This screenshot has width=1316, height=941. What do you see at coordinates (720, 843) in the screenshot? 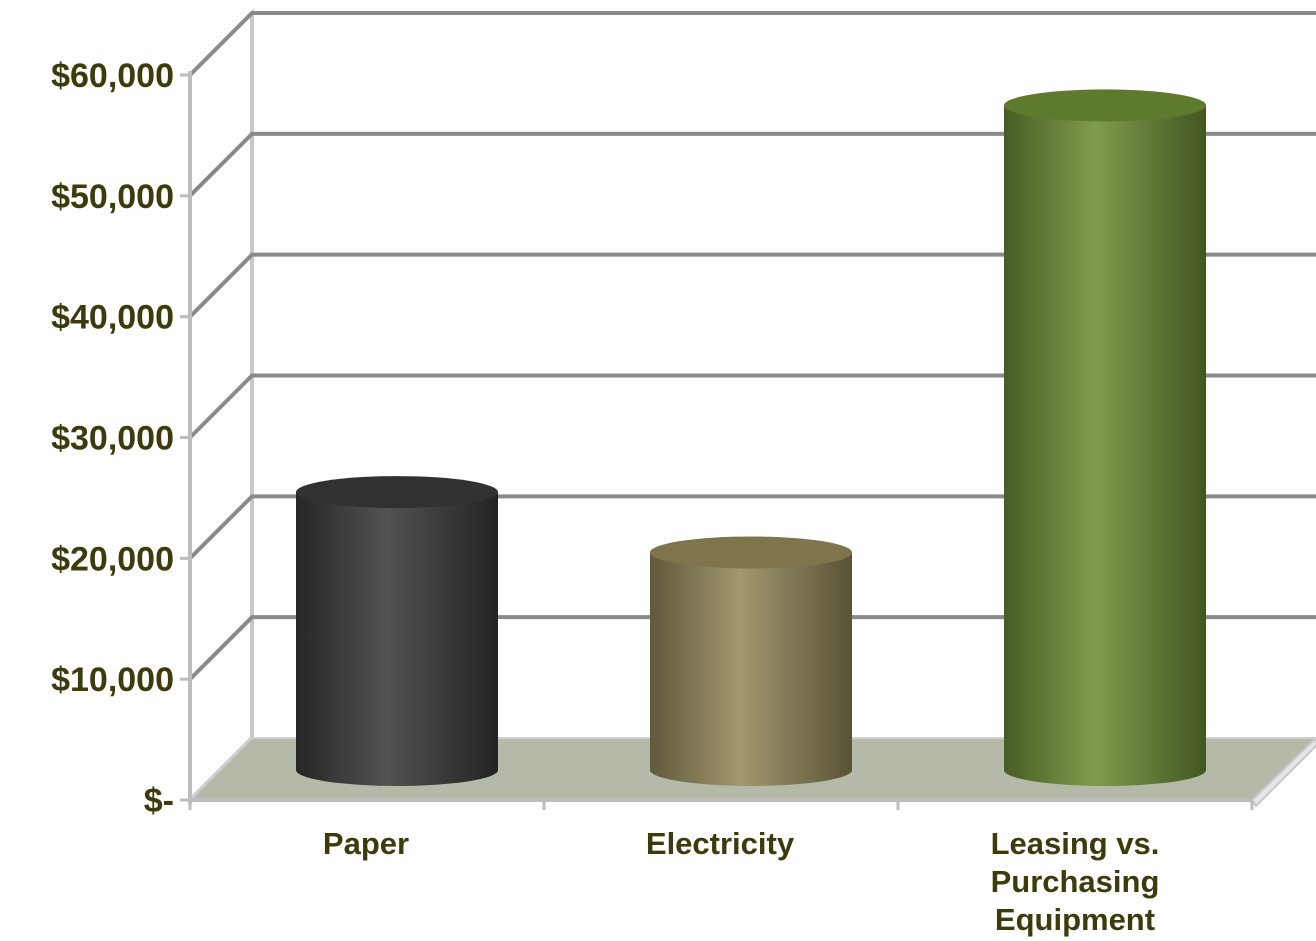
I see `category-label: Electricity` at bounding box center [720, 843].